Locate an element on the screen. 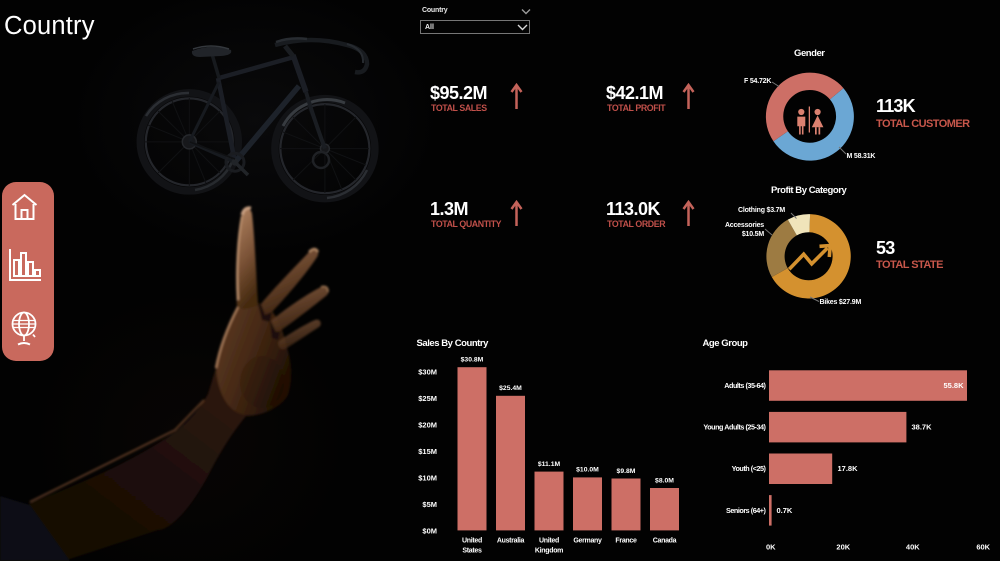 The width and height of the screenshot is (1000, 561). svg-text: 0.7K is located at coordinates (785, 510).